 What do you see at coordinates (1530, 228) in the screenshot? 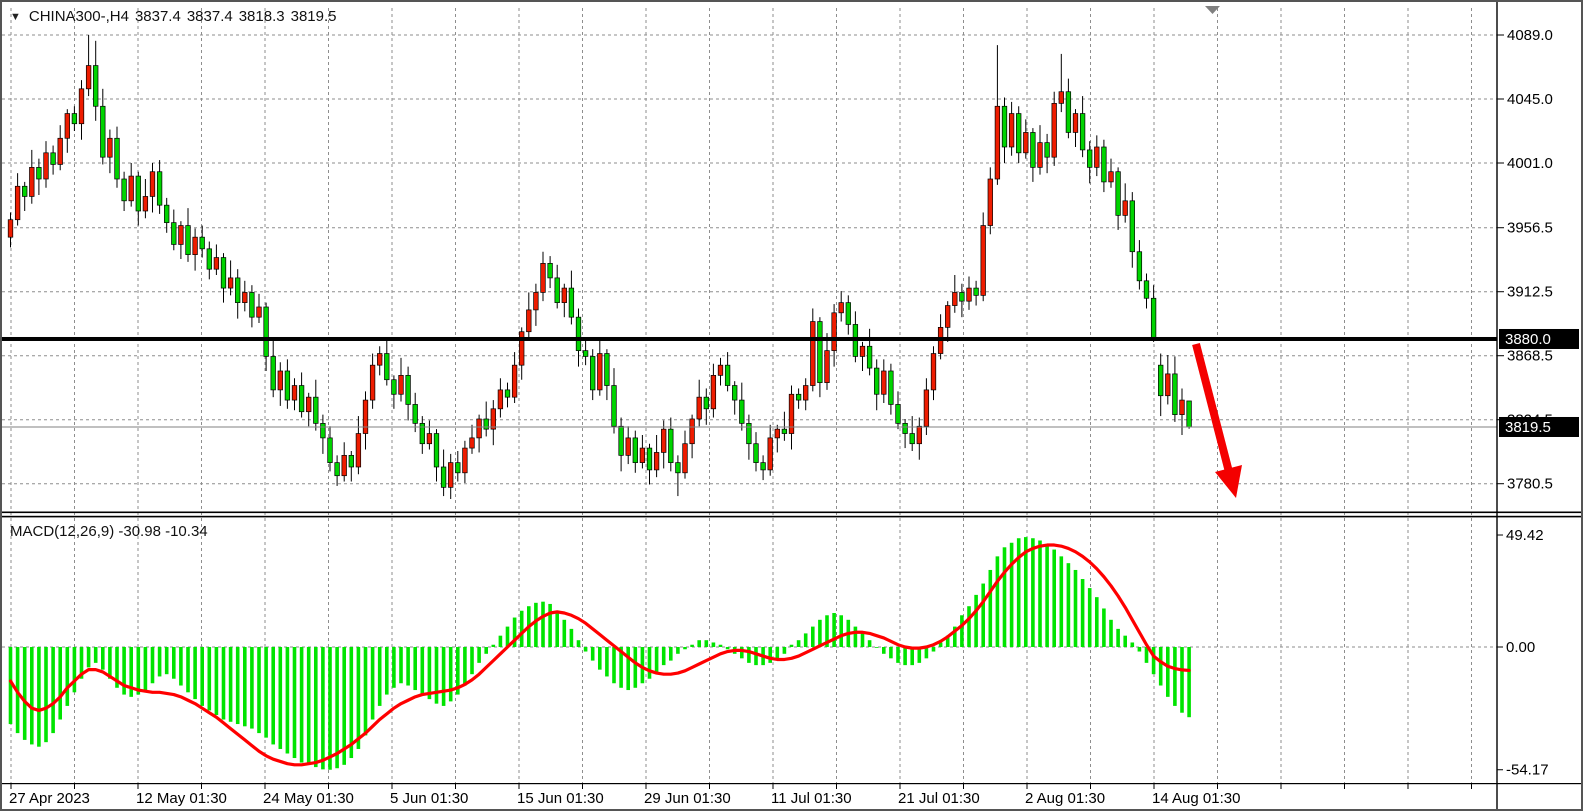
I see `svg-text: 3956.5` at bounding box center [1530, 228].